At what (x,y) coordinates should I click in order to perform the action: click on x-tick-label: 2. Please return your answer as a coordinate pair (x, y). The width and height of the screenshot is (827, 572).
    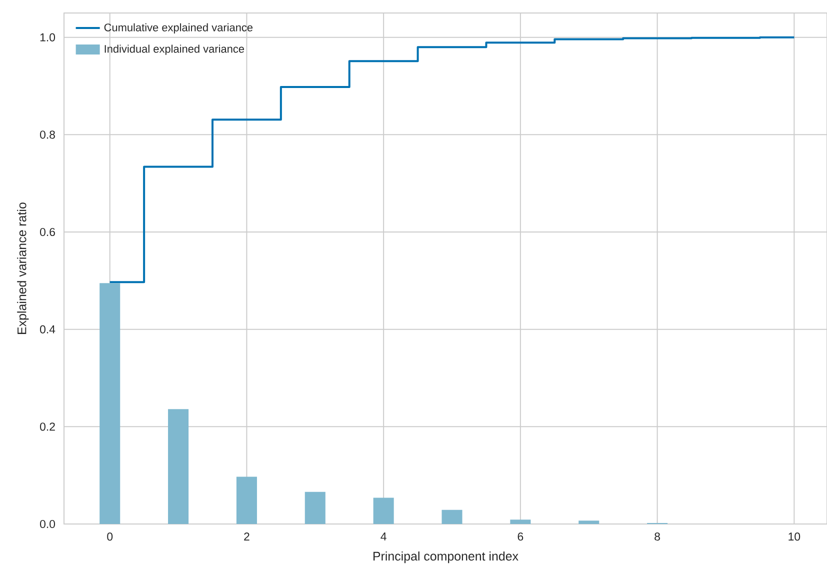
    Looking at the image, I should click on (247, 536).